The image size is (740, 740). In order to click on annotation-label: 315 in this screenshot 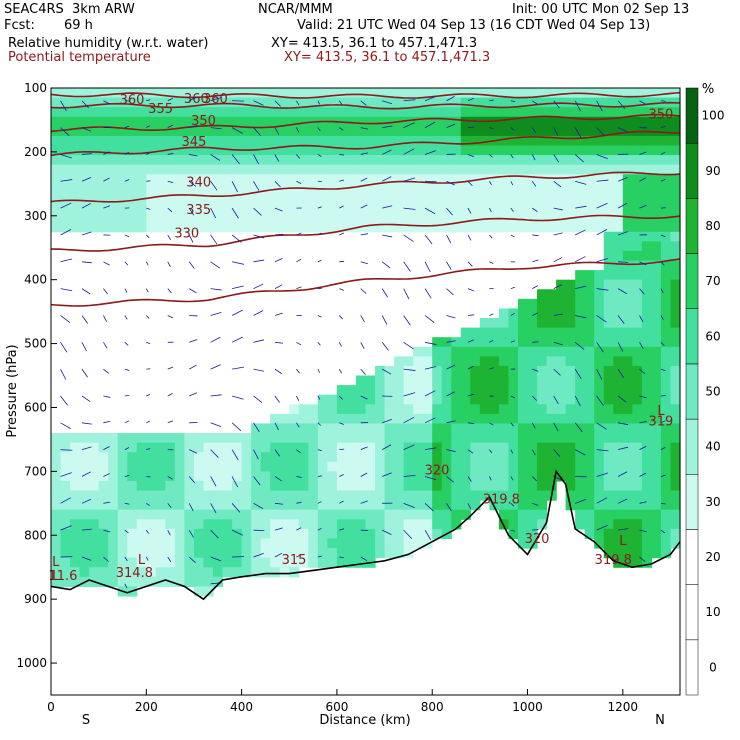, I will do `click(294, 560)`.